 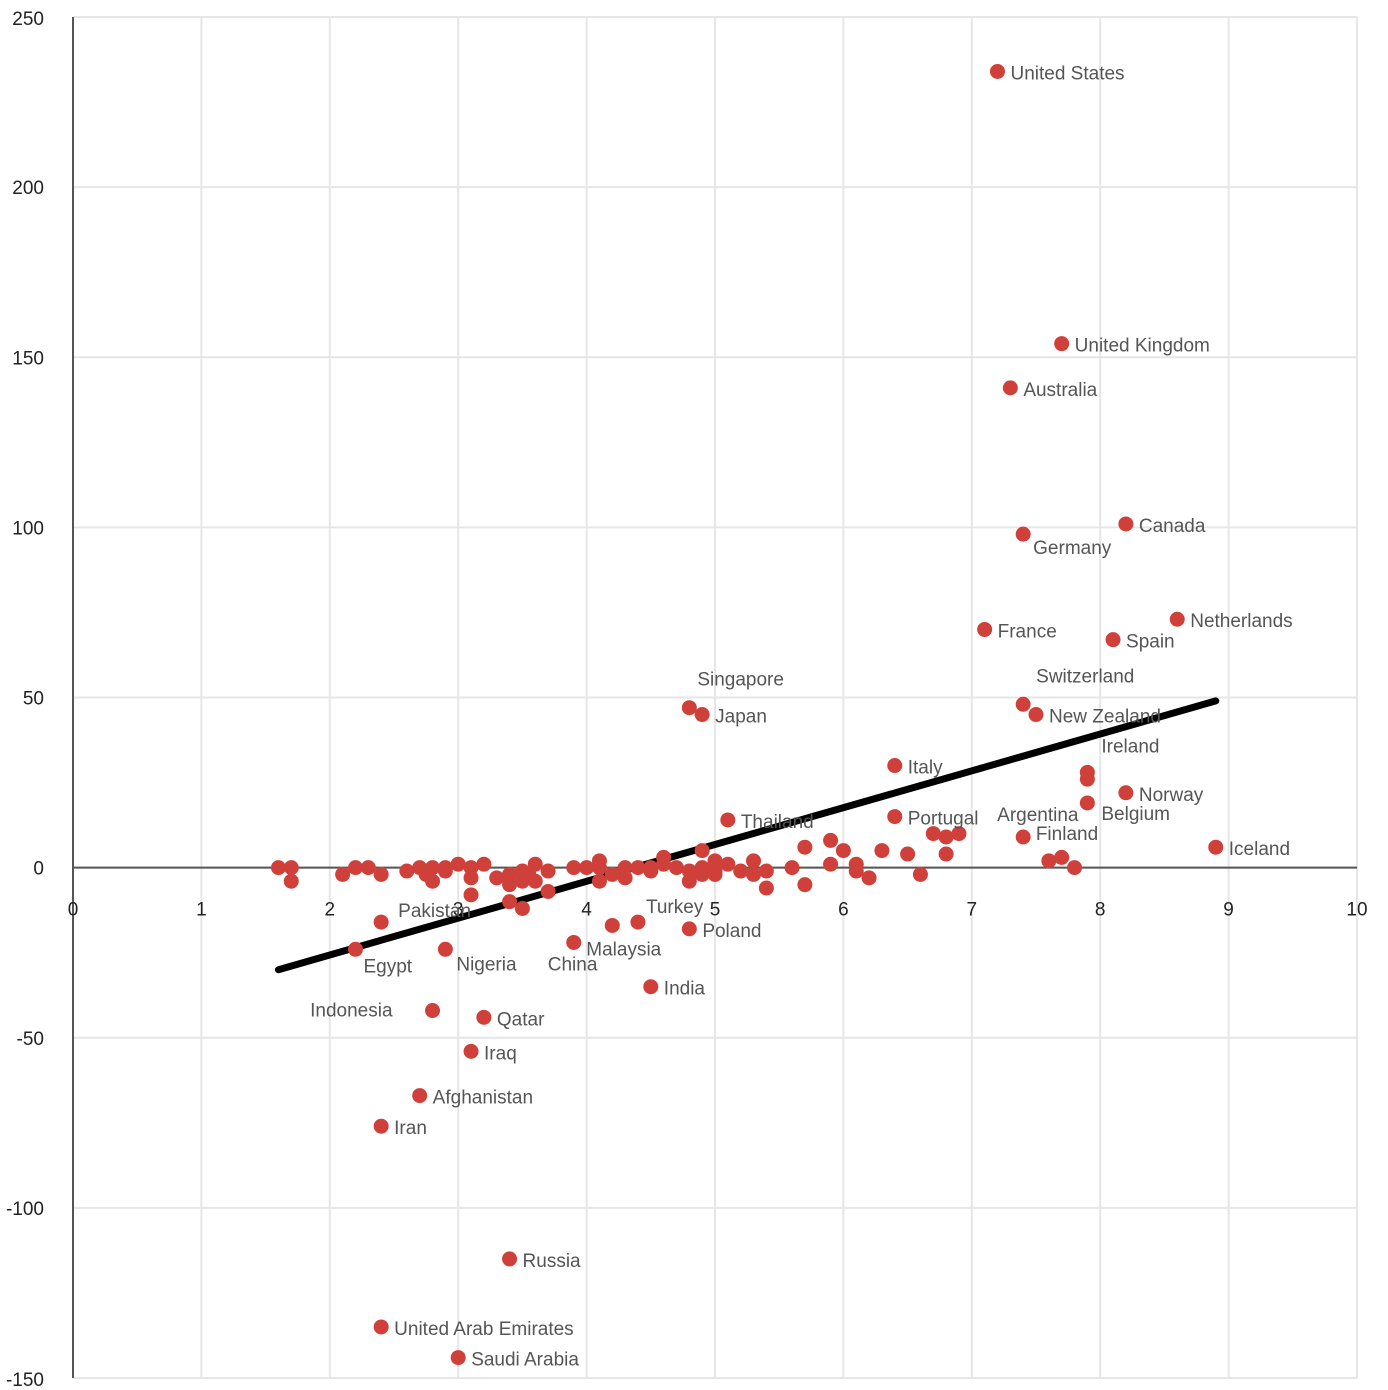 I want to click on label-russia: Russia, so click(x=552, y=1261).